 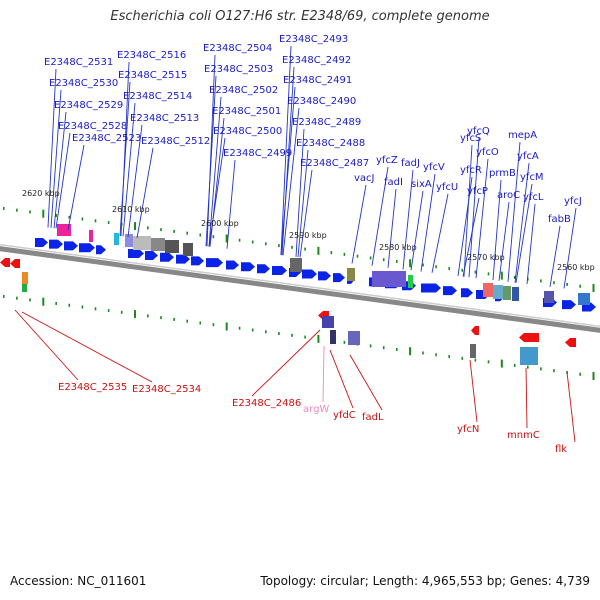 I want to click on gene-label: E2348C_2489, so click(x=326, y=122).